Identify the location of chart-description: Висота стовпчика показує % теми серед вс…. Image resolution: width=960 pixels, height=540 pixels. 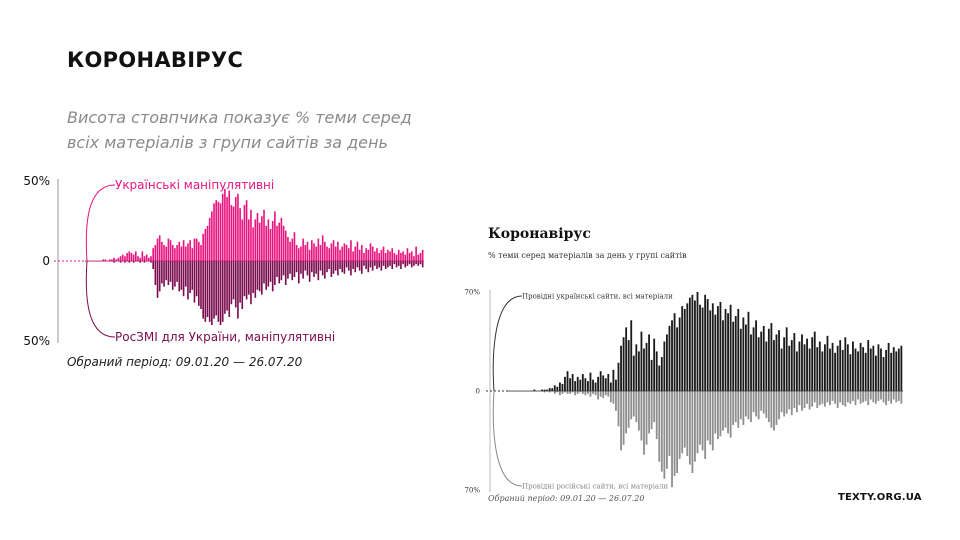
(239, 130).